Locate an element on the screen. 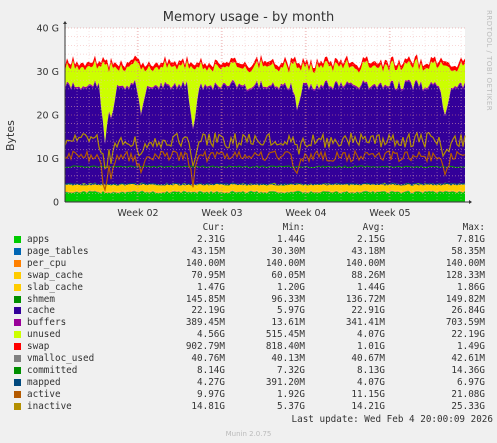 The height and width of the screenshot is (443, 497). legend-name: slab_cache is located at coordinates (55, 287).